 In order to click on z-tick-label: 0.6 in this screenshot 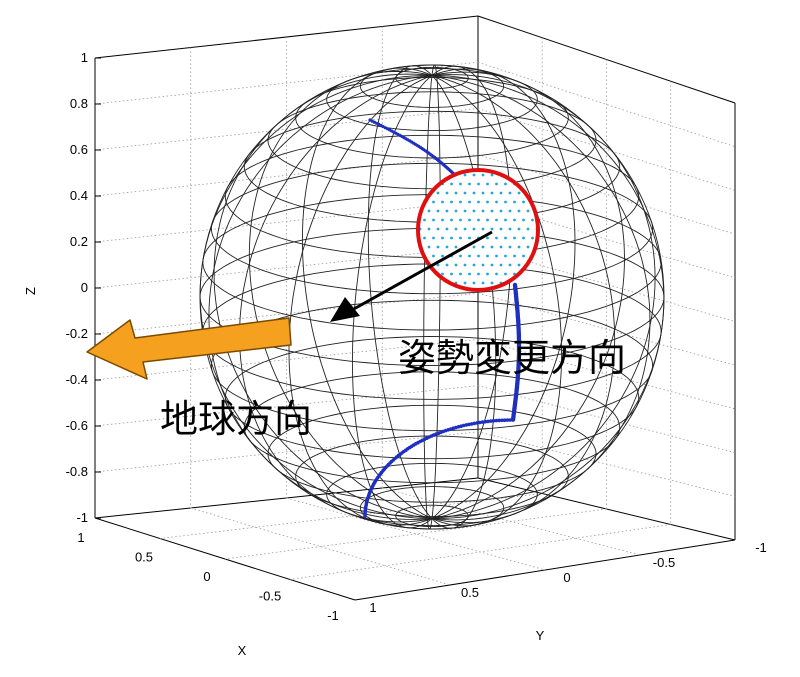, I will do `click(79, 149)`.